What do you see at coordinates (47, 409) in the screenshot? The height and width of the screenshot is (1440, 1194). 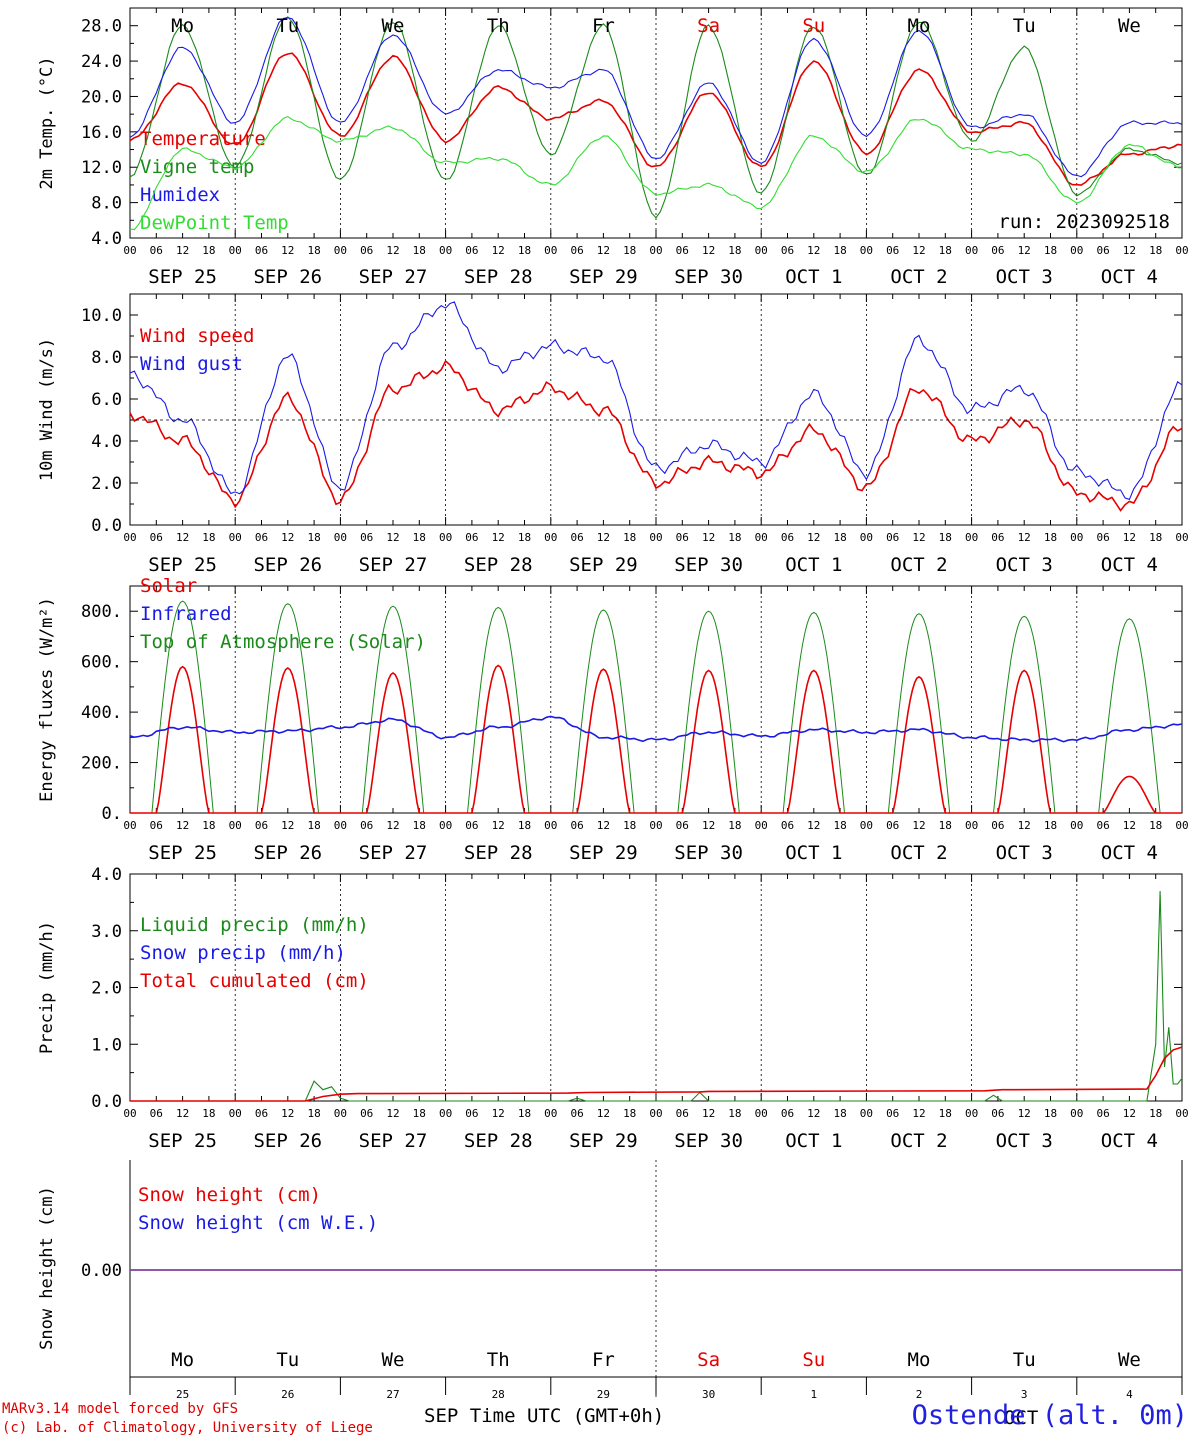 I see `y-axis-label: 10m Wind (m/s)` at bounding box center [47, 409].